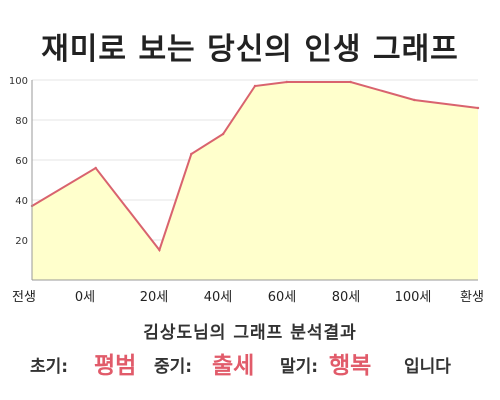 This screenshot has width=500, height=400. Describe the element at coordinates (21, 241) in the screenshot. I see `y-tick-label: 20` at that location.